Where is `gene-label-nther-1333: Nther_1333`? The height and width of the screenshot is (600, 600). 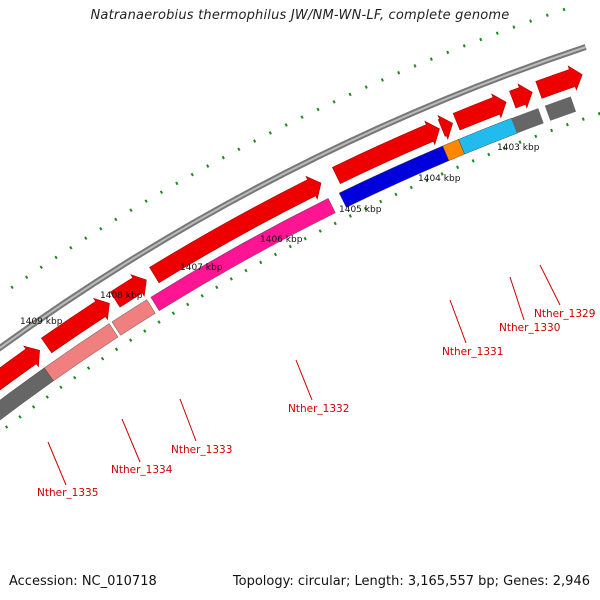 gene-label-nther-1333: Nther_1333 is located at coordinates (201, 450).